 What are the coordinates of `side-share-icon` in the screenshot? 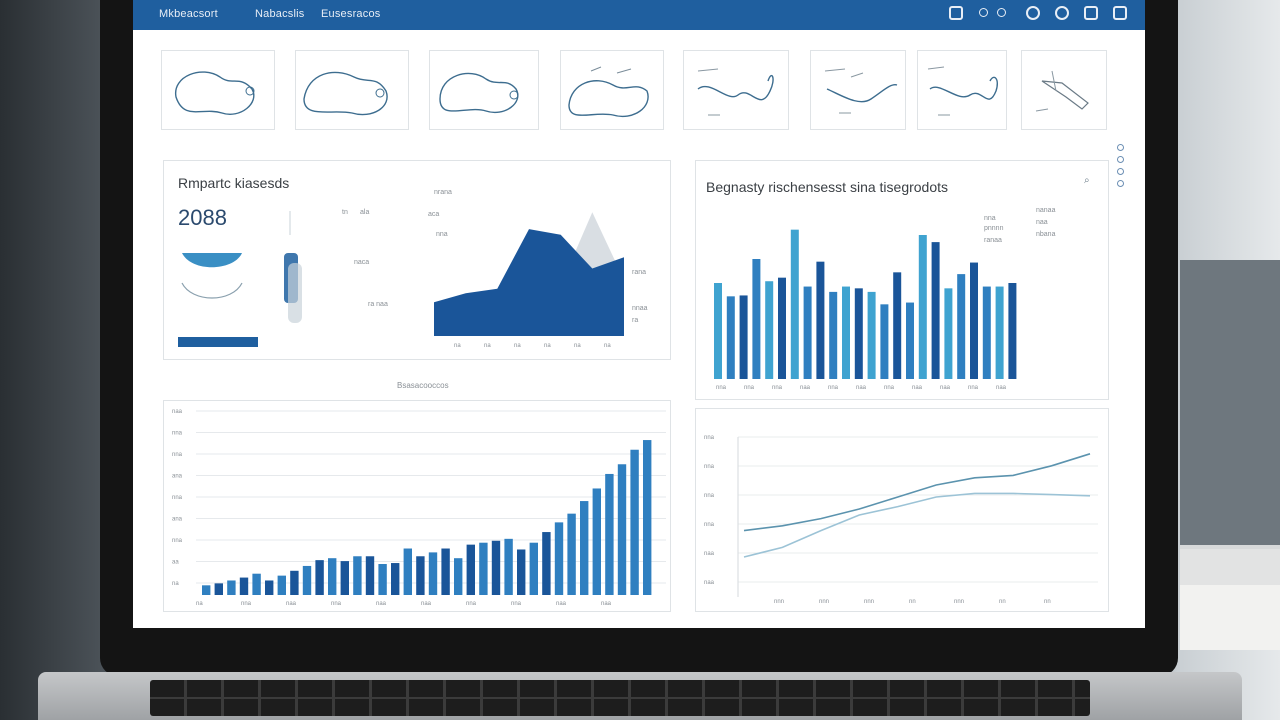 It's located at (1120, 171).